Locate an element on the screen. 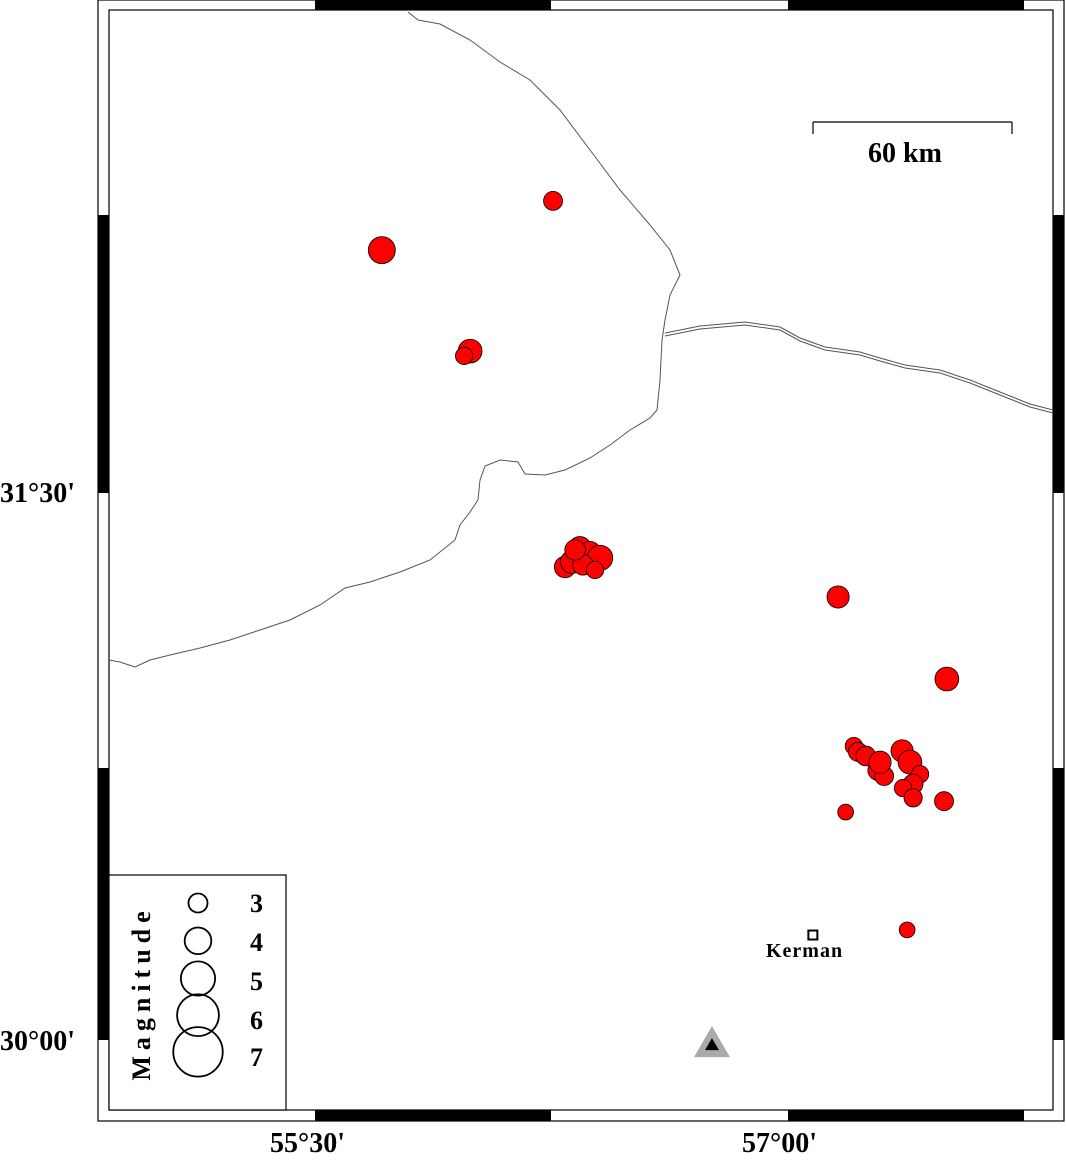 The image size is (1066, 1160). x-tick-label-57-00: 57°00' is located at coordinates (779, 1143).